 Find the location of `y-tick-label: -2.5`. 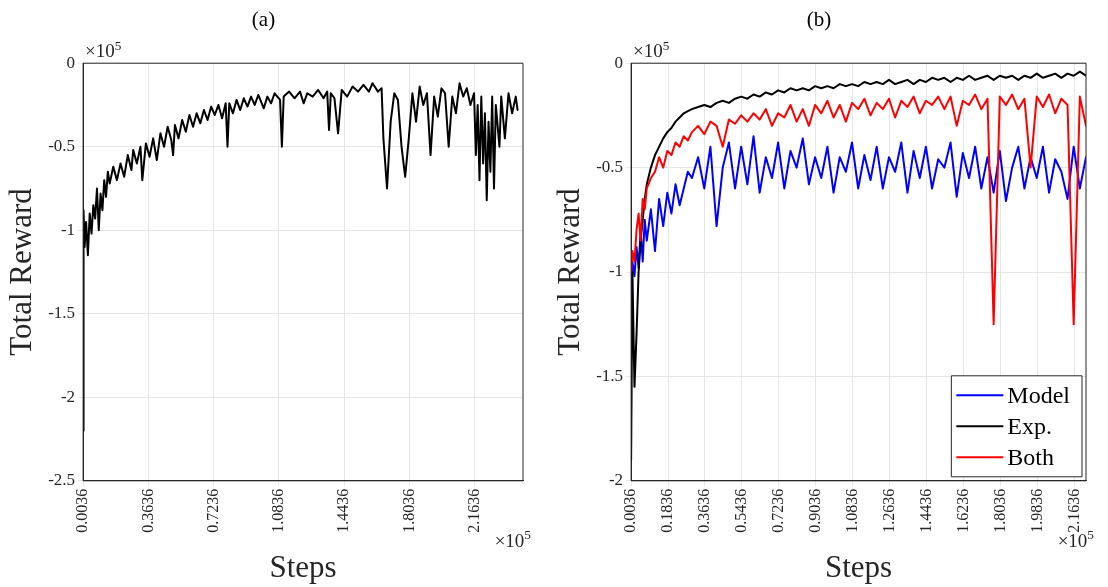

y-tick-label: -2.5 is located at coordinates (62, 480).